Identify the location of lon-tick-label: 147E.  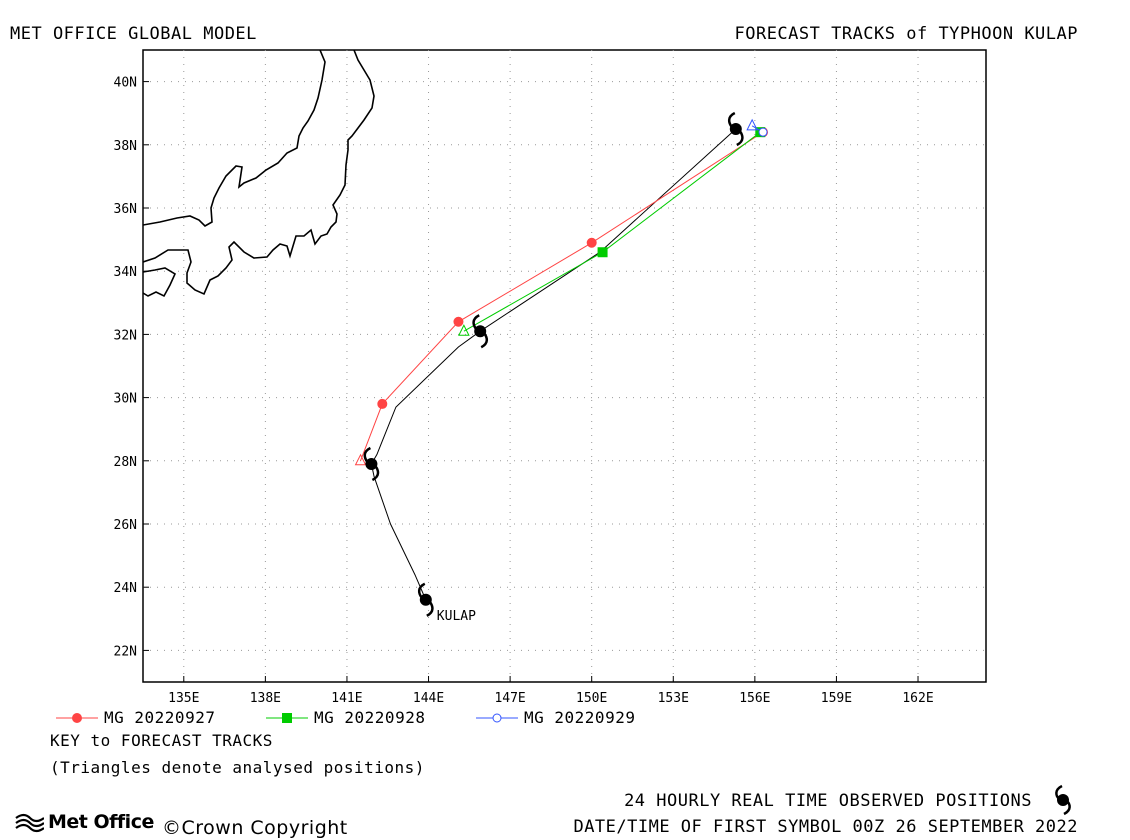
(509, 698).